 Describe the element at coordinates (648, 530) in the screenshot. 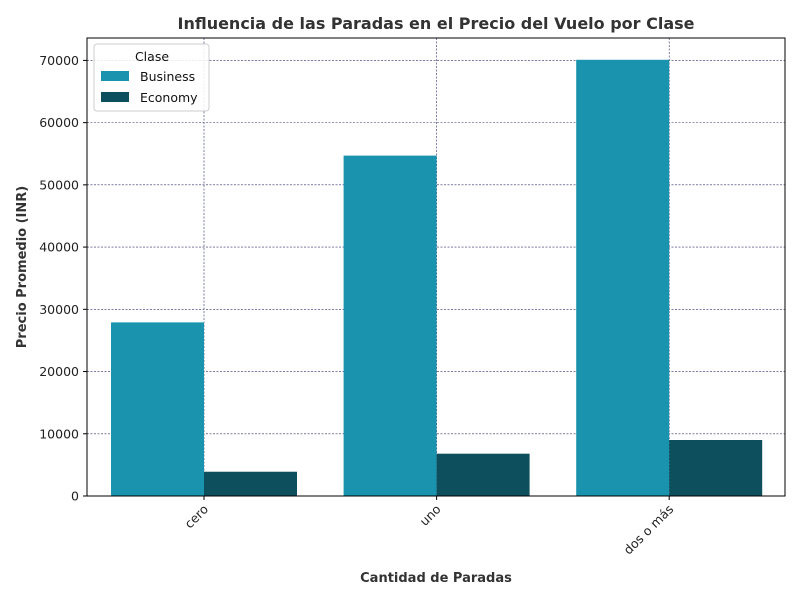

I see `x-tick-label: dos o más` at that location.